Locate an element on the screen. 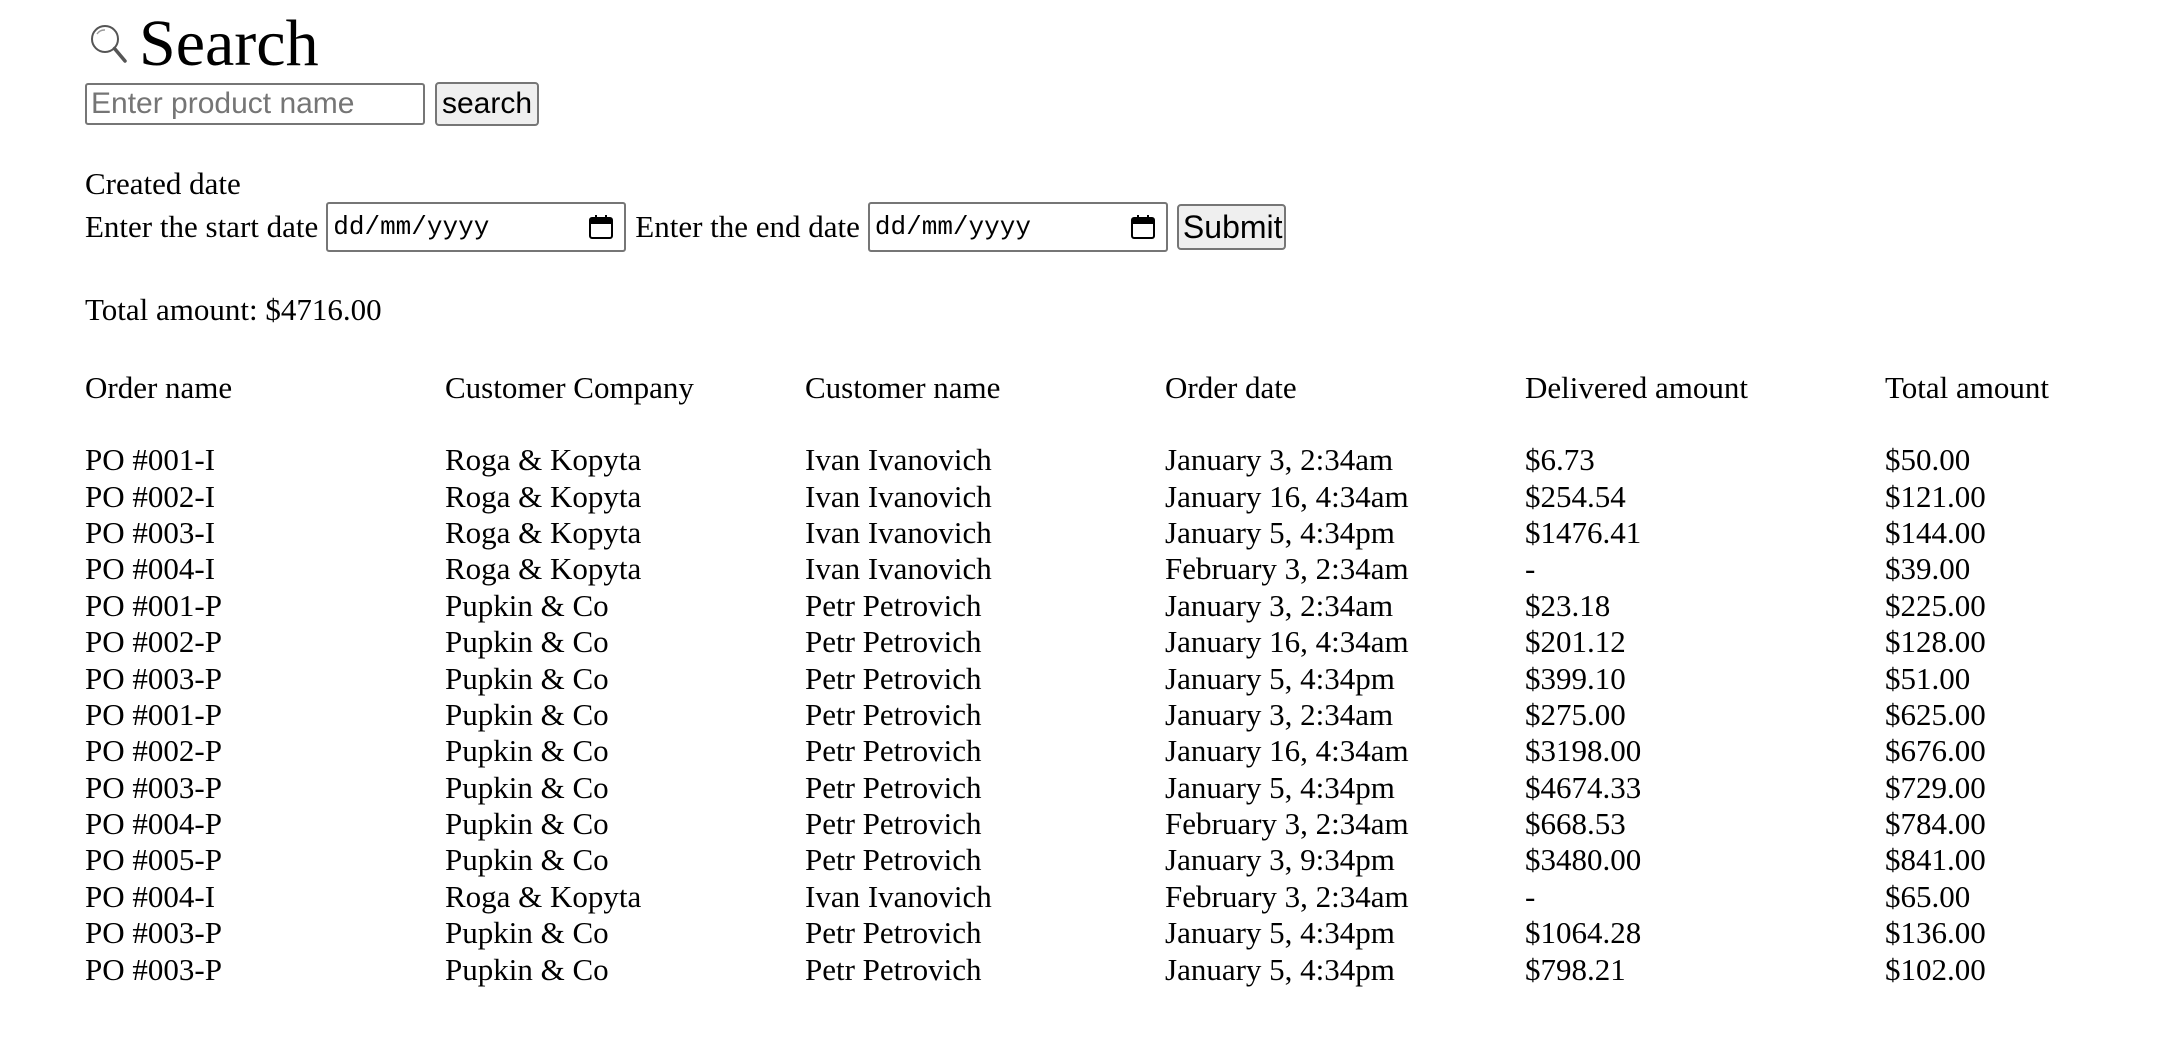  search-button: search is located at coordinates (487, 104).